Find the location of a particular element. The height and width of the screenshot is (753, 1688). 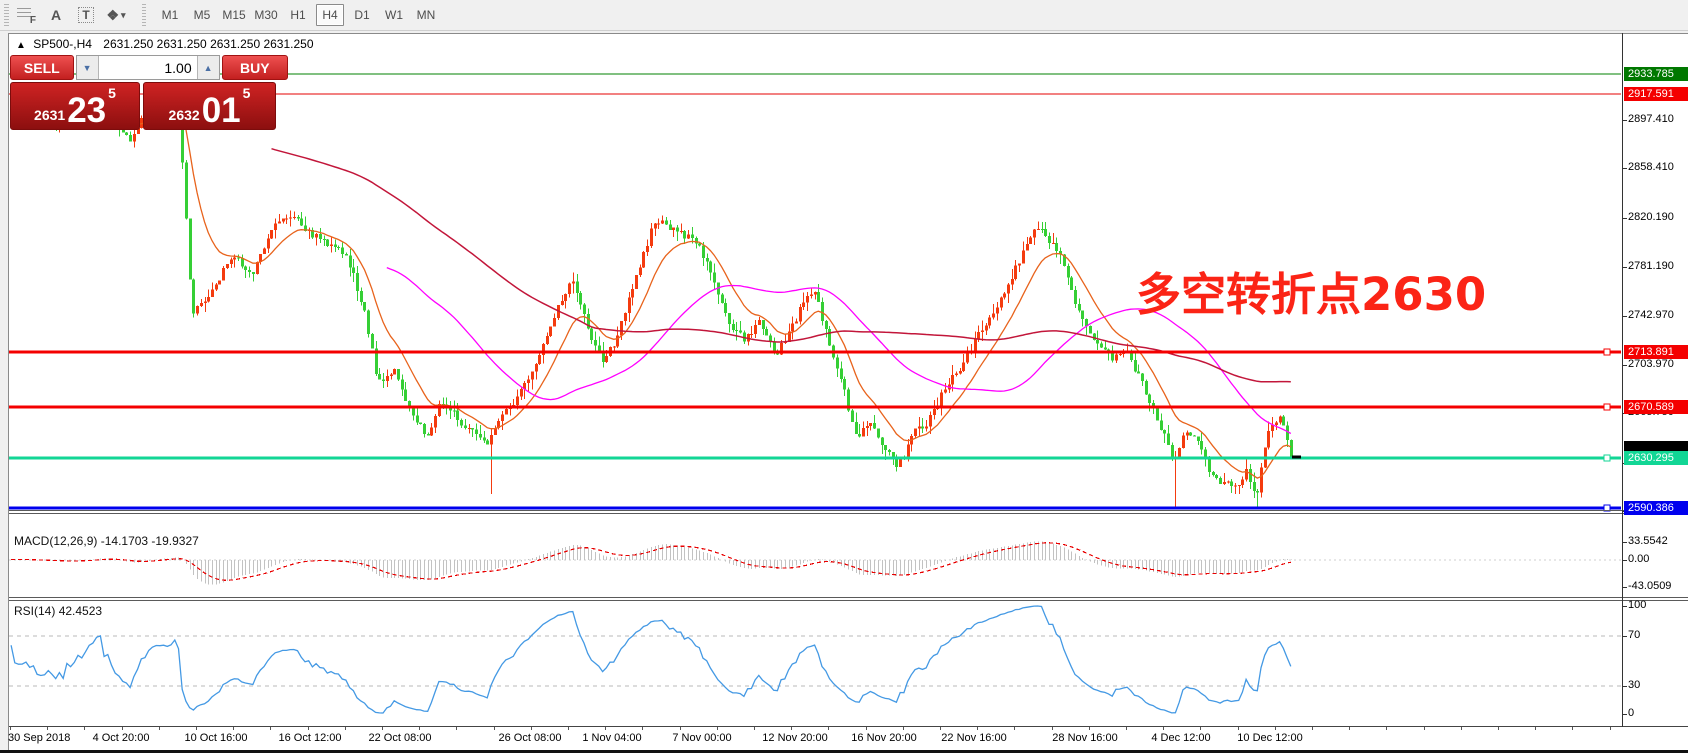

date-label: 12 Nov 20:00 is located at coordinates (795, 738).